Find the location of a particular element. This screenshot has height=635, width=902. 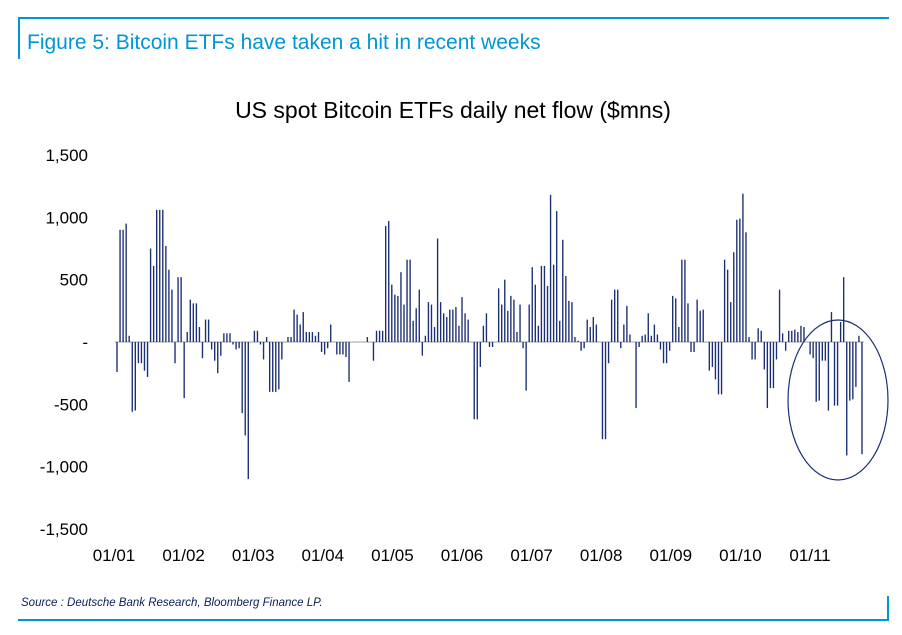

x-tick-label: 01/03 is located at coordinates (253, 555).